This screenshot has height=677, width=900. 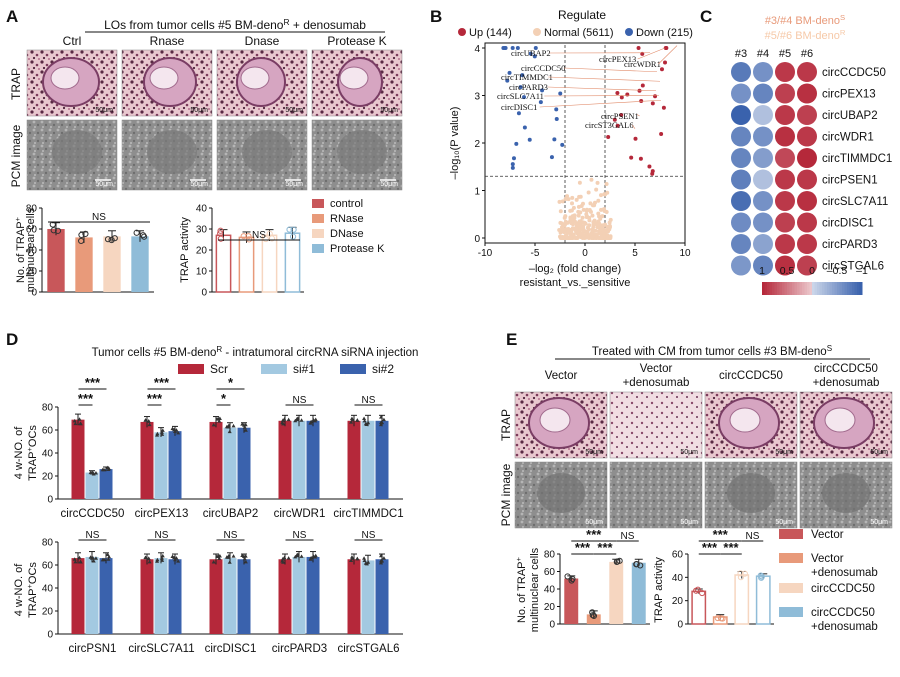 What do you see at coordinates (490, 33) in the screenshot?
I see `volcano-legend-label: Up (144)` at bounding box center [490, 33].